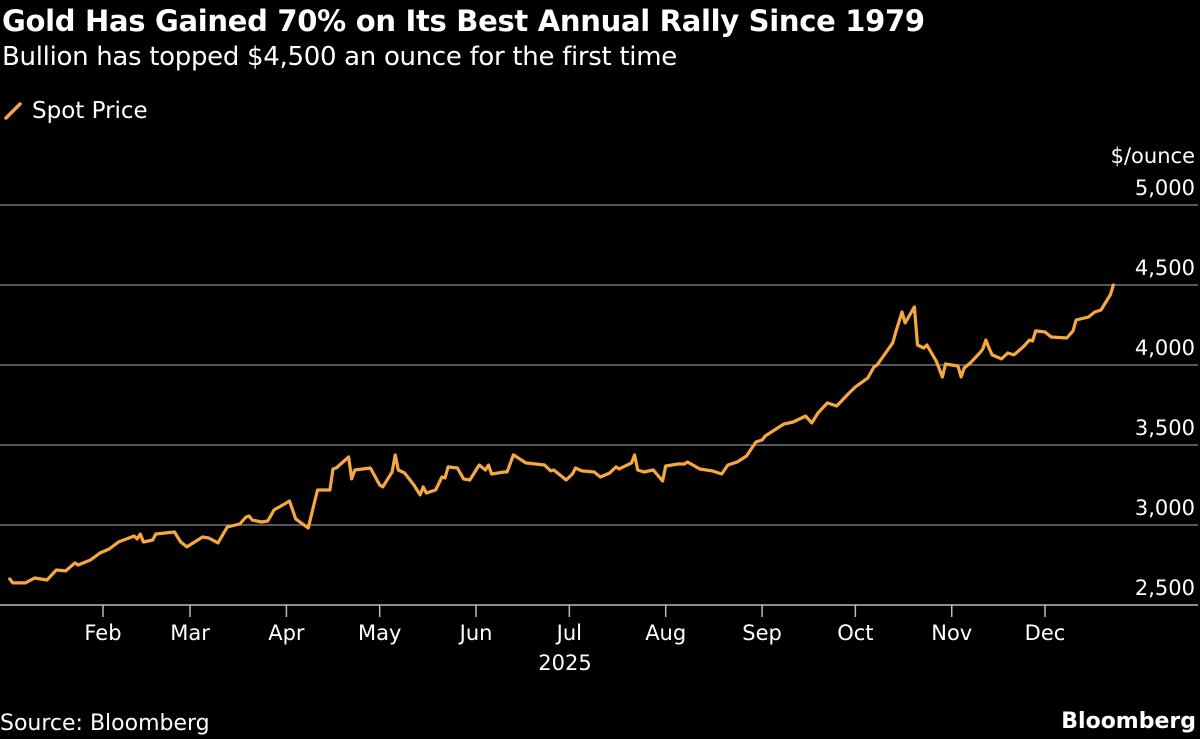 The height and width of the screenshot is (739, 1200). Describe the element at coordinates (379, 633) in the screenshot. I see `x-tick-label: May` at that location.